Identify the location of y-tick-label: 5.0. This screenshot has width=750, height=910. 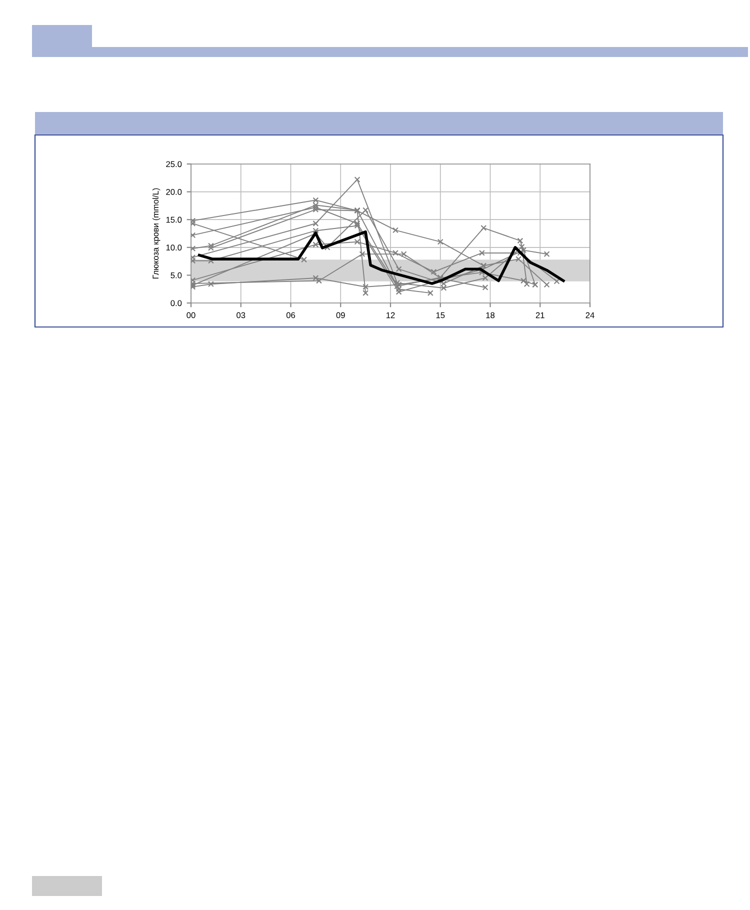
(176, 275).